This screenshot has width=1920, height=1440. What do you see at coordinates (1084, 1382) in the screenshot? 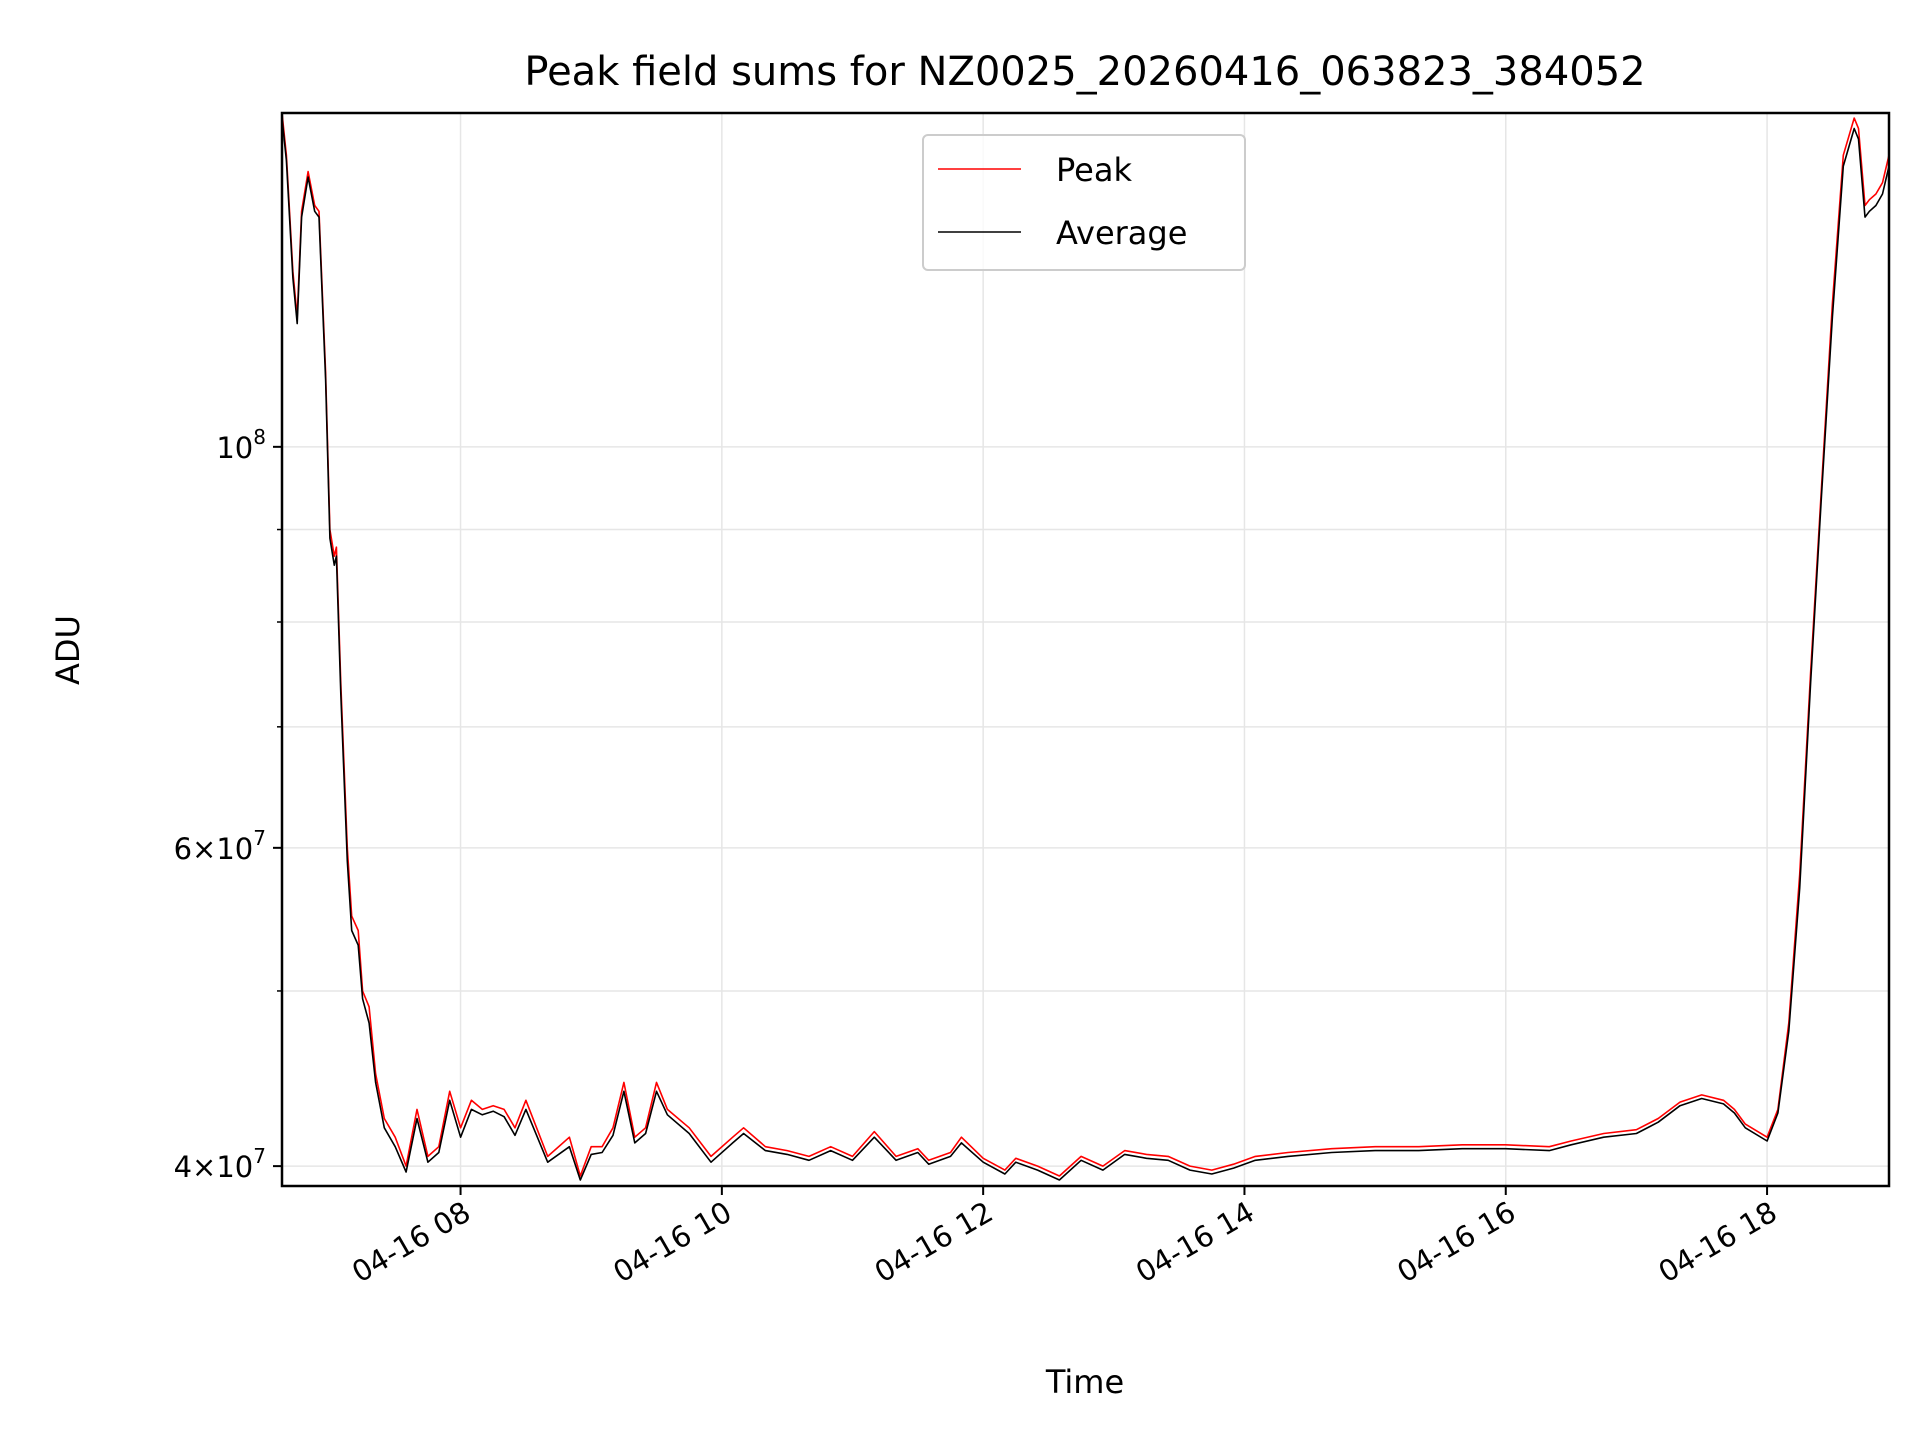
I see `x-axis-label: Time` at bounding box center [1084, 1382].